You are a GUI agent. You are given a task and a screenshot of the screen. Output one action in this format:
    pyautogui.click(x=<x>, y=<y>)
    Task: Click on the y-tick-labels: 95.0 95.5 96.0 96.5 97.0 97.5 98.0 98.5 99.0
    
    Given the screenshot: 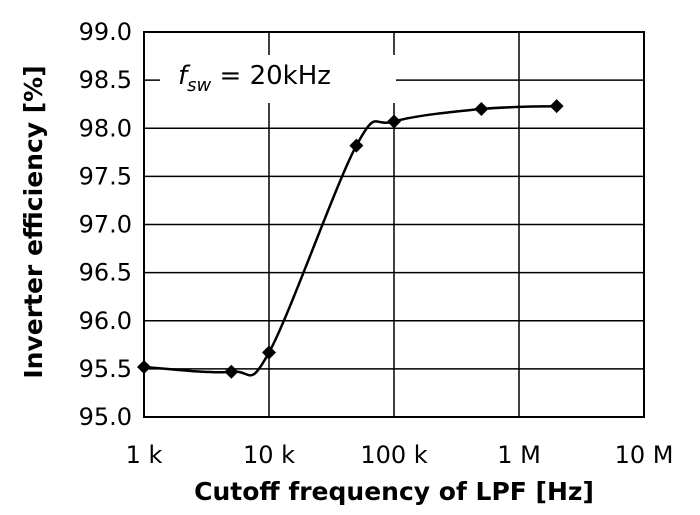 What is the action you would take?
    pyautogui.click(x=105, y=224)
    